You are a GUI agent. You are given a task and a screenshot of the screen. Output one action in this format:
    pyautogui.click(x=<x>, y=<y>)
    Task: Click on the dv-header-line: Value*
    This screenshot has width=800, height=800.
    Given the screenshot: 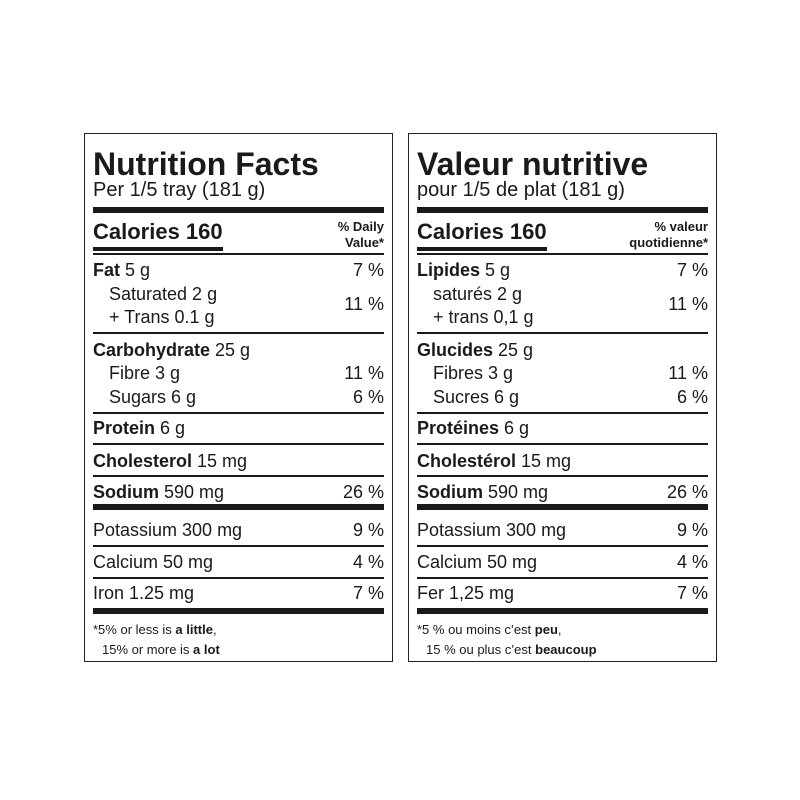 What is the action you would take?
    pyautogui.click(x=364, y=243)
    